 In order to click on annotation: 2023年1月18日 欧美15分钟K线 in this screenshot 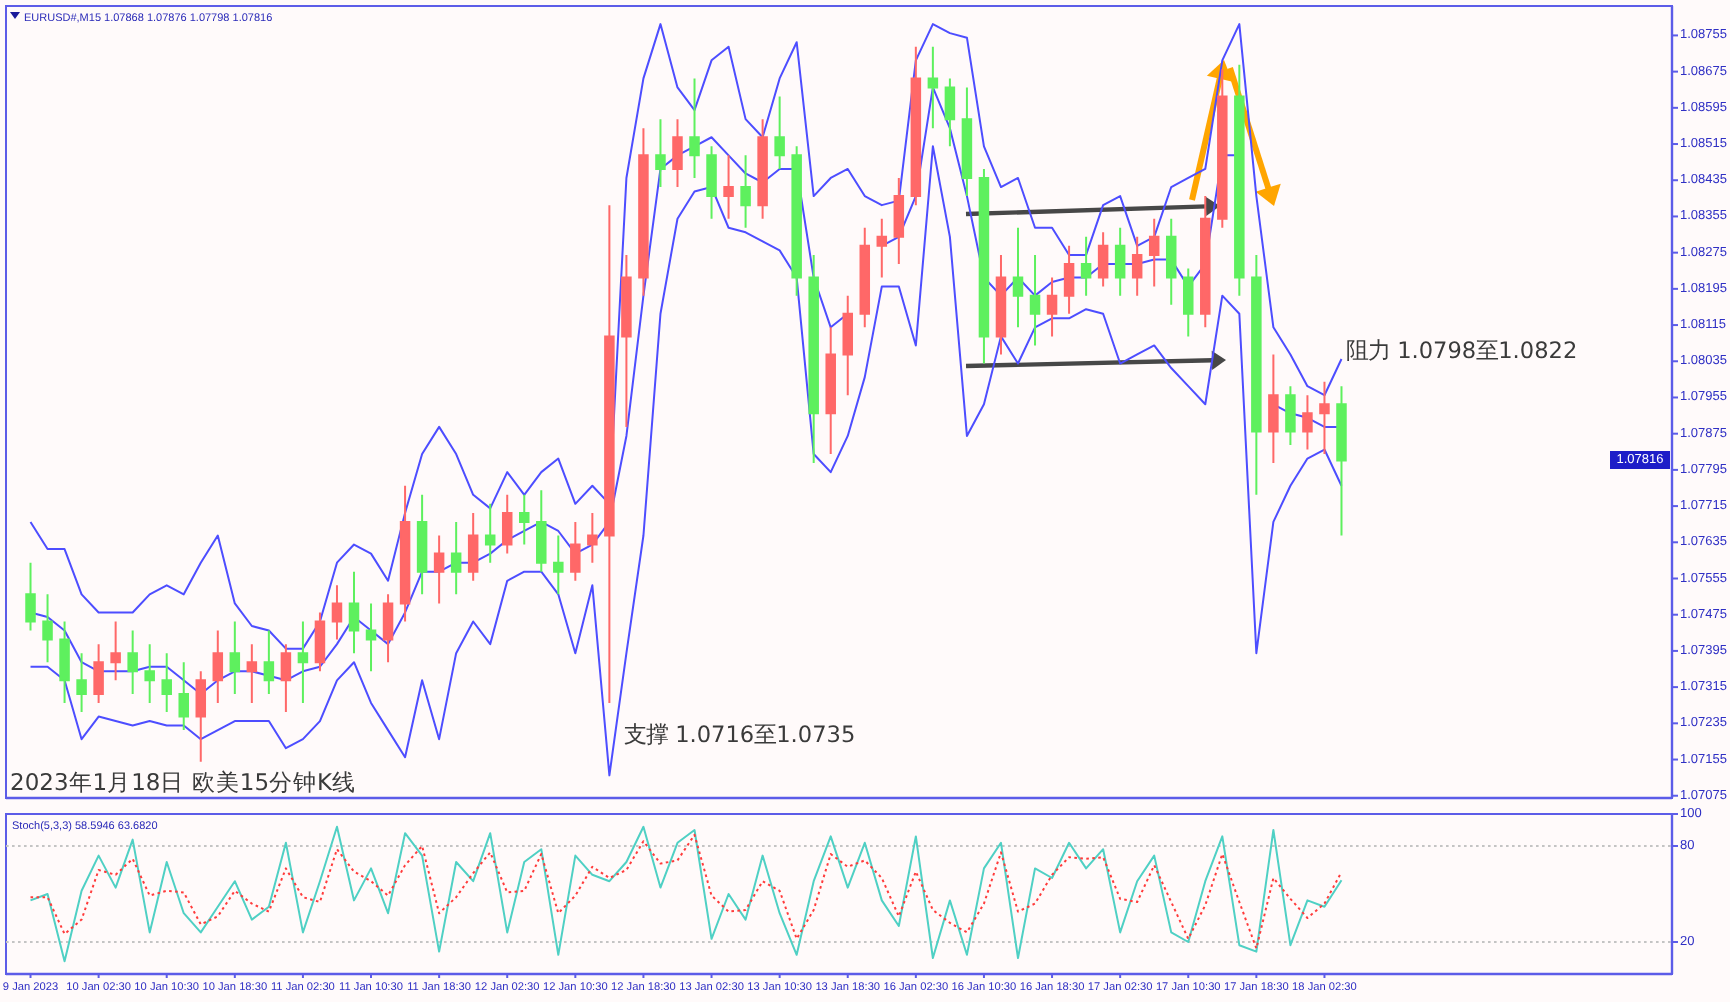, I will do `click(183, 782)`.